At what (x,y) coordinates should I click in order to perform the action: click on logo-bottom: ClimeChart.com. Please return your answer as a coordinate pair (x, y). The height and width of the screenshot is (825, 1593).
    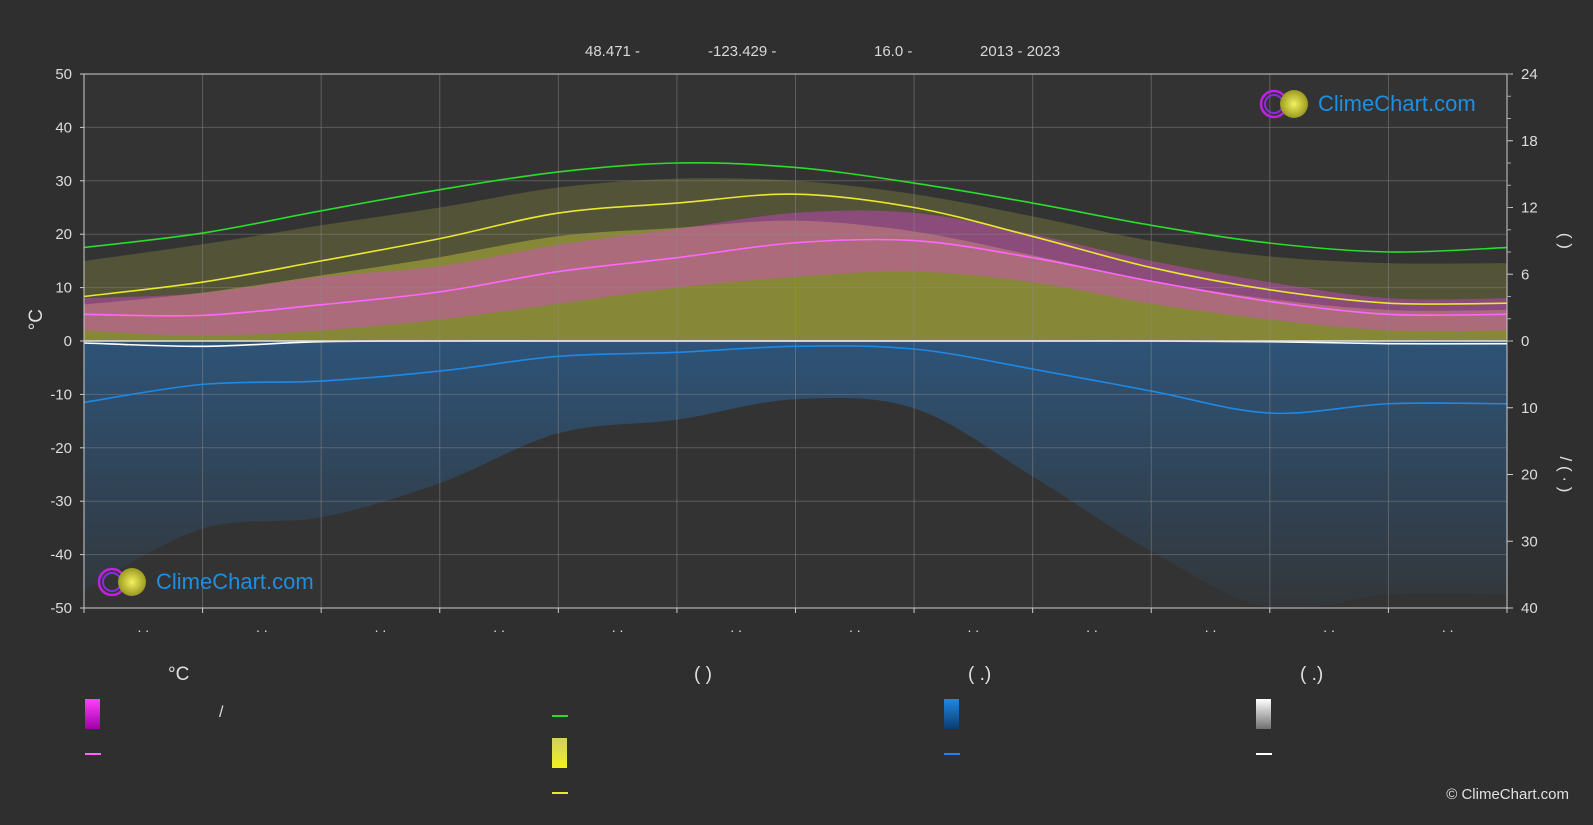
    Looking at the image, I should click on (205, 582).